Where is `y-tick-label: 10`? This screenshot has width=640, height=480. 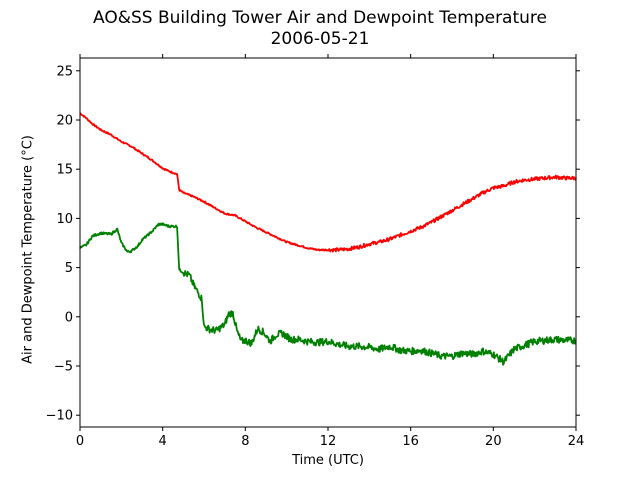
y-tick-label: 10 is located at coordinates (64, 219).